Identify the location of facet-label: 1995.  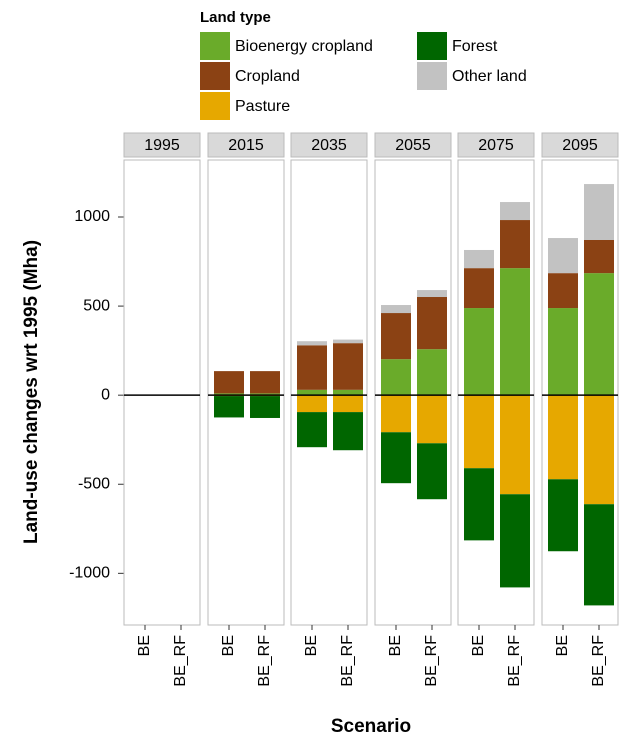
(162, 145).